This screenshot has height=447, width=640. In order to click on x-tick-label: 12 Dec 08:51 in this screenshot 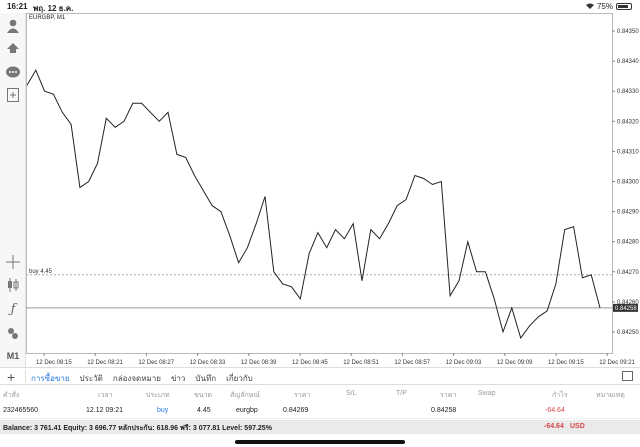, I will do `click(361, 363)`.